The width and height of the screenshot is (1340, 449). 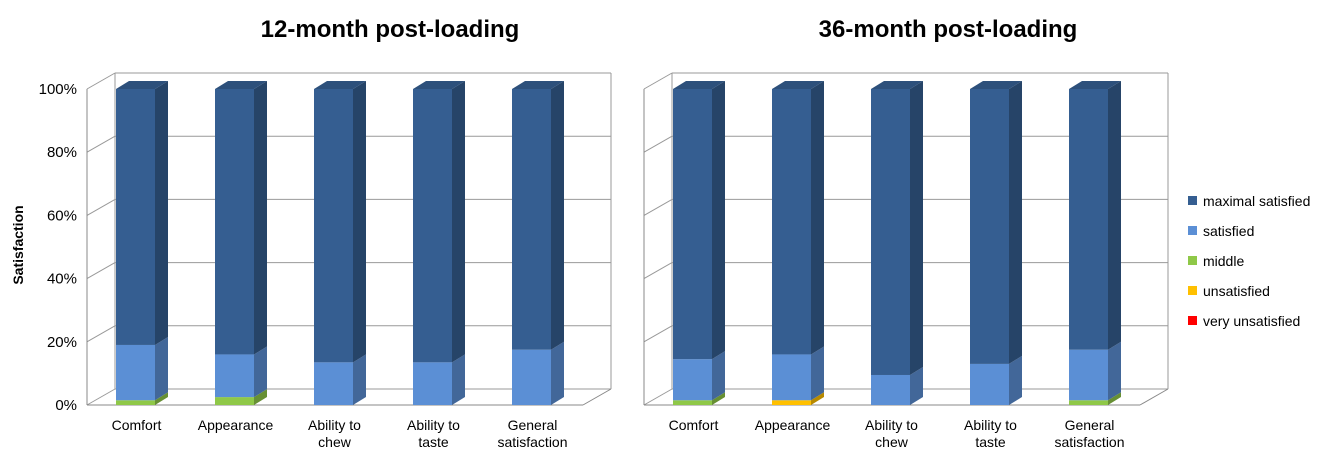 What do you see at coordinates (62, 279) in the screenshot?
I see `y-tick-label: 40%` at bounding box center [62, 279].